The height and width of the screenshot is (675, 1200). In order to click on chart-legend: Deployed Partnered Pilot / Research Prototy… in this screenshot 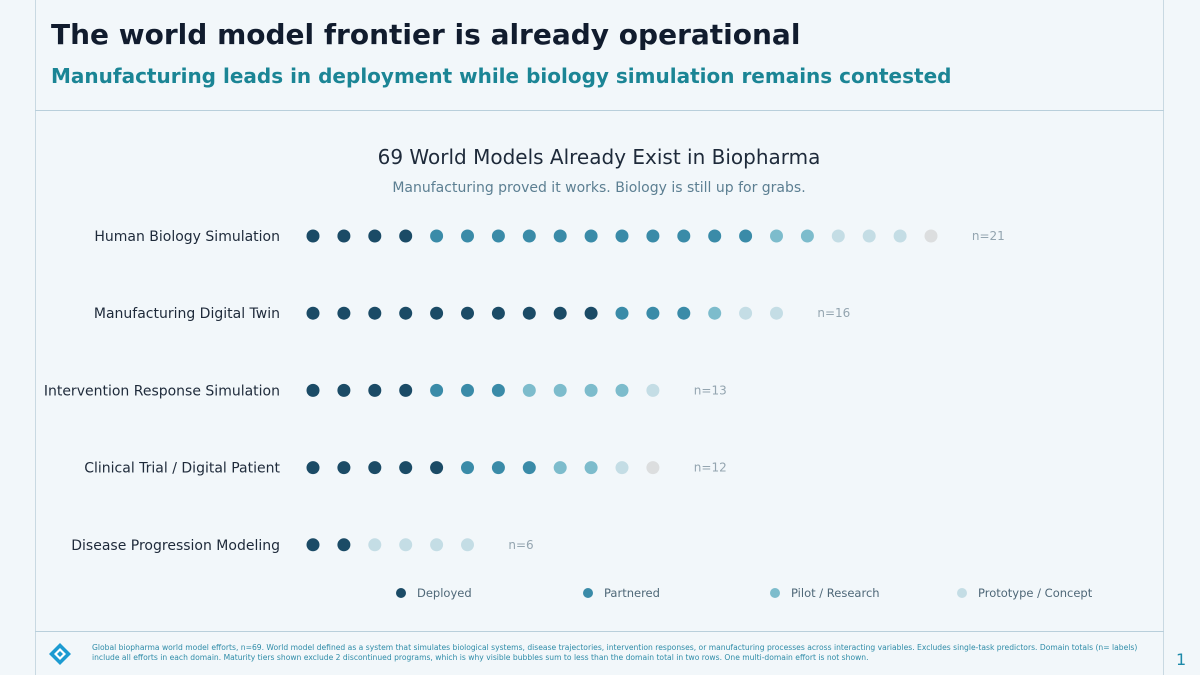, I will do `click(744, 593)`.